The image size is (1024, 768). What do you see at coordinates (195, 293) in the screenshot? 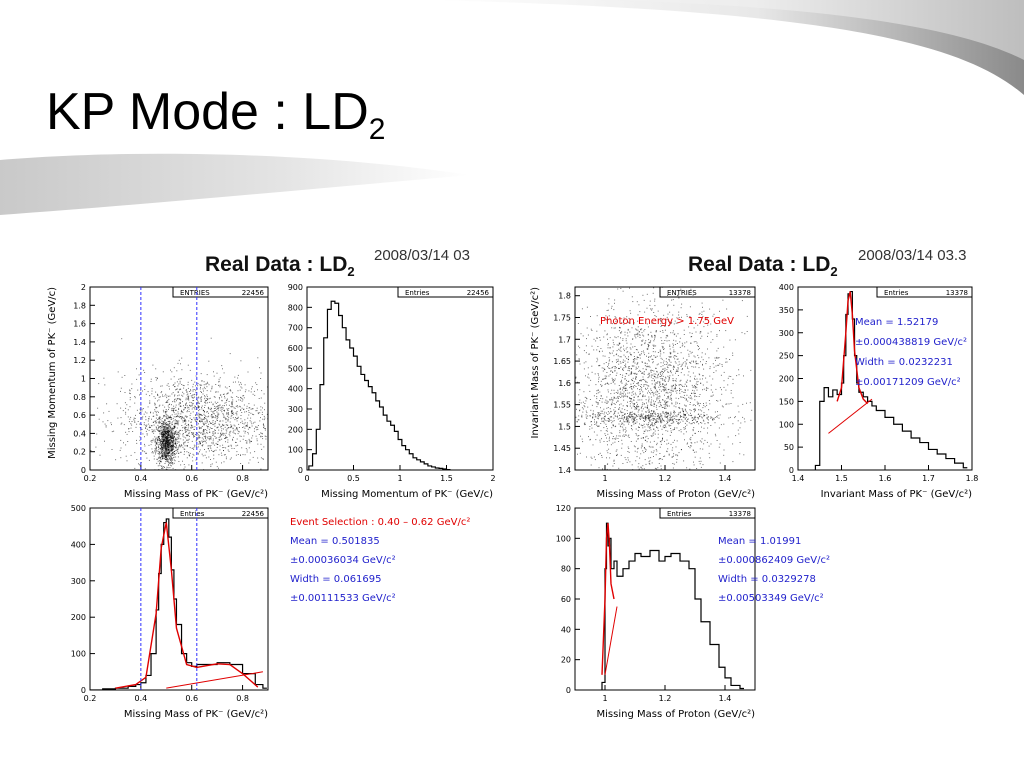
I see `p1-stats-label: ENTRIES` at bounding box center [195, 293].